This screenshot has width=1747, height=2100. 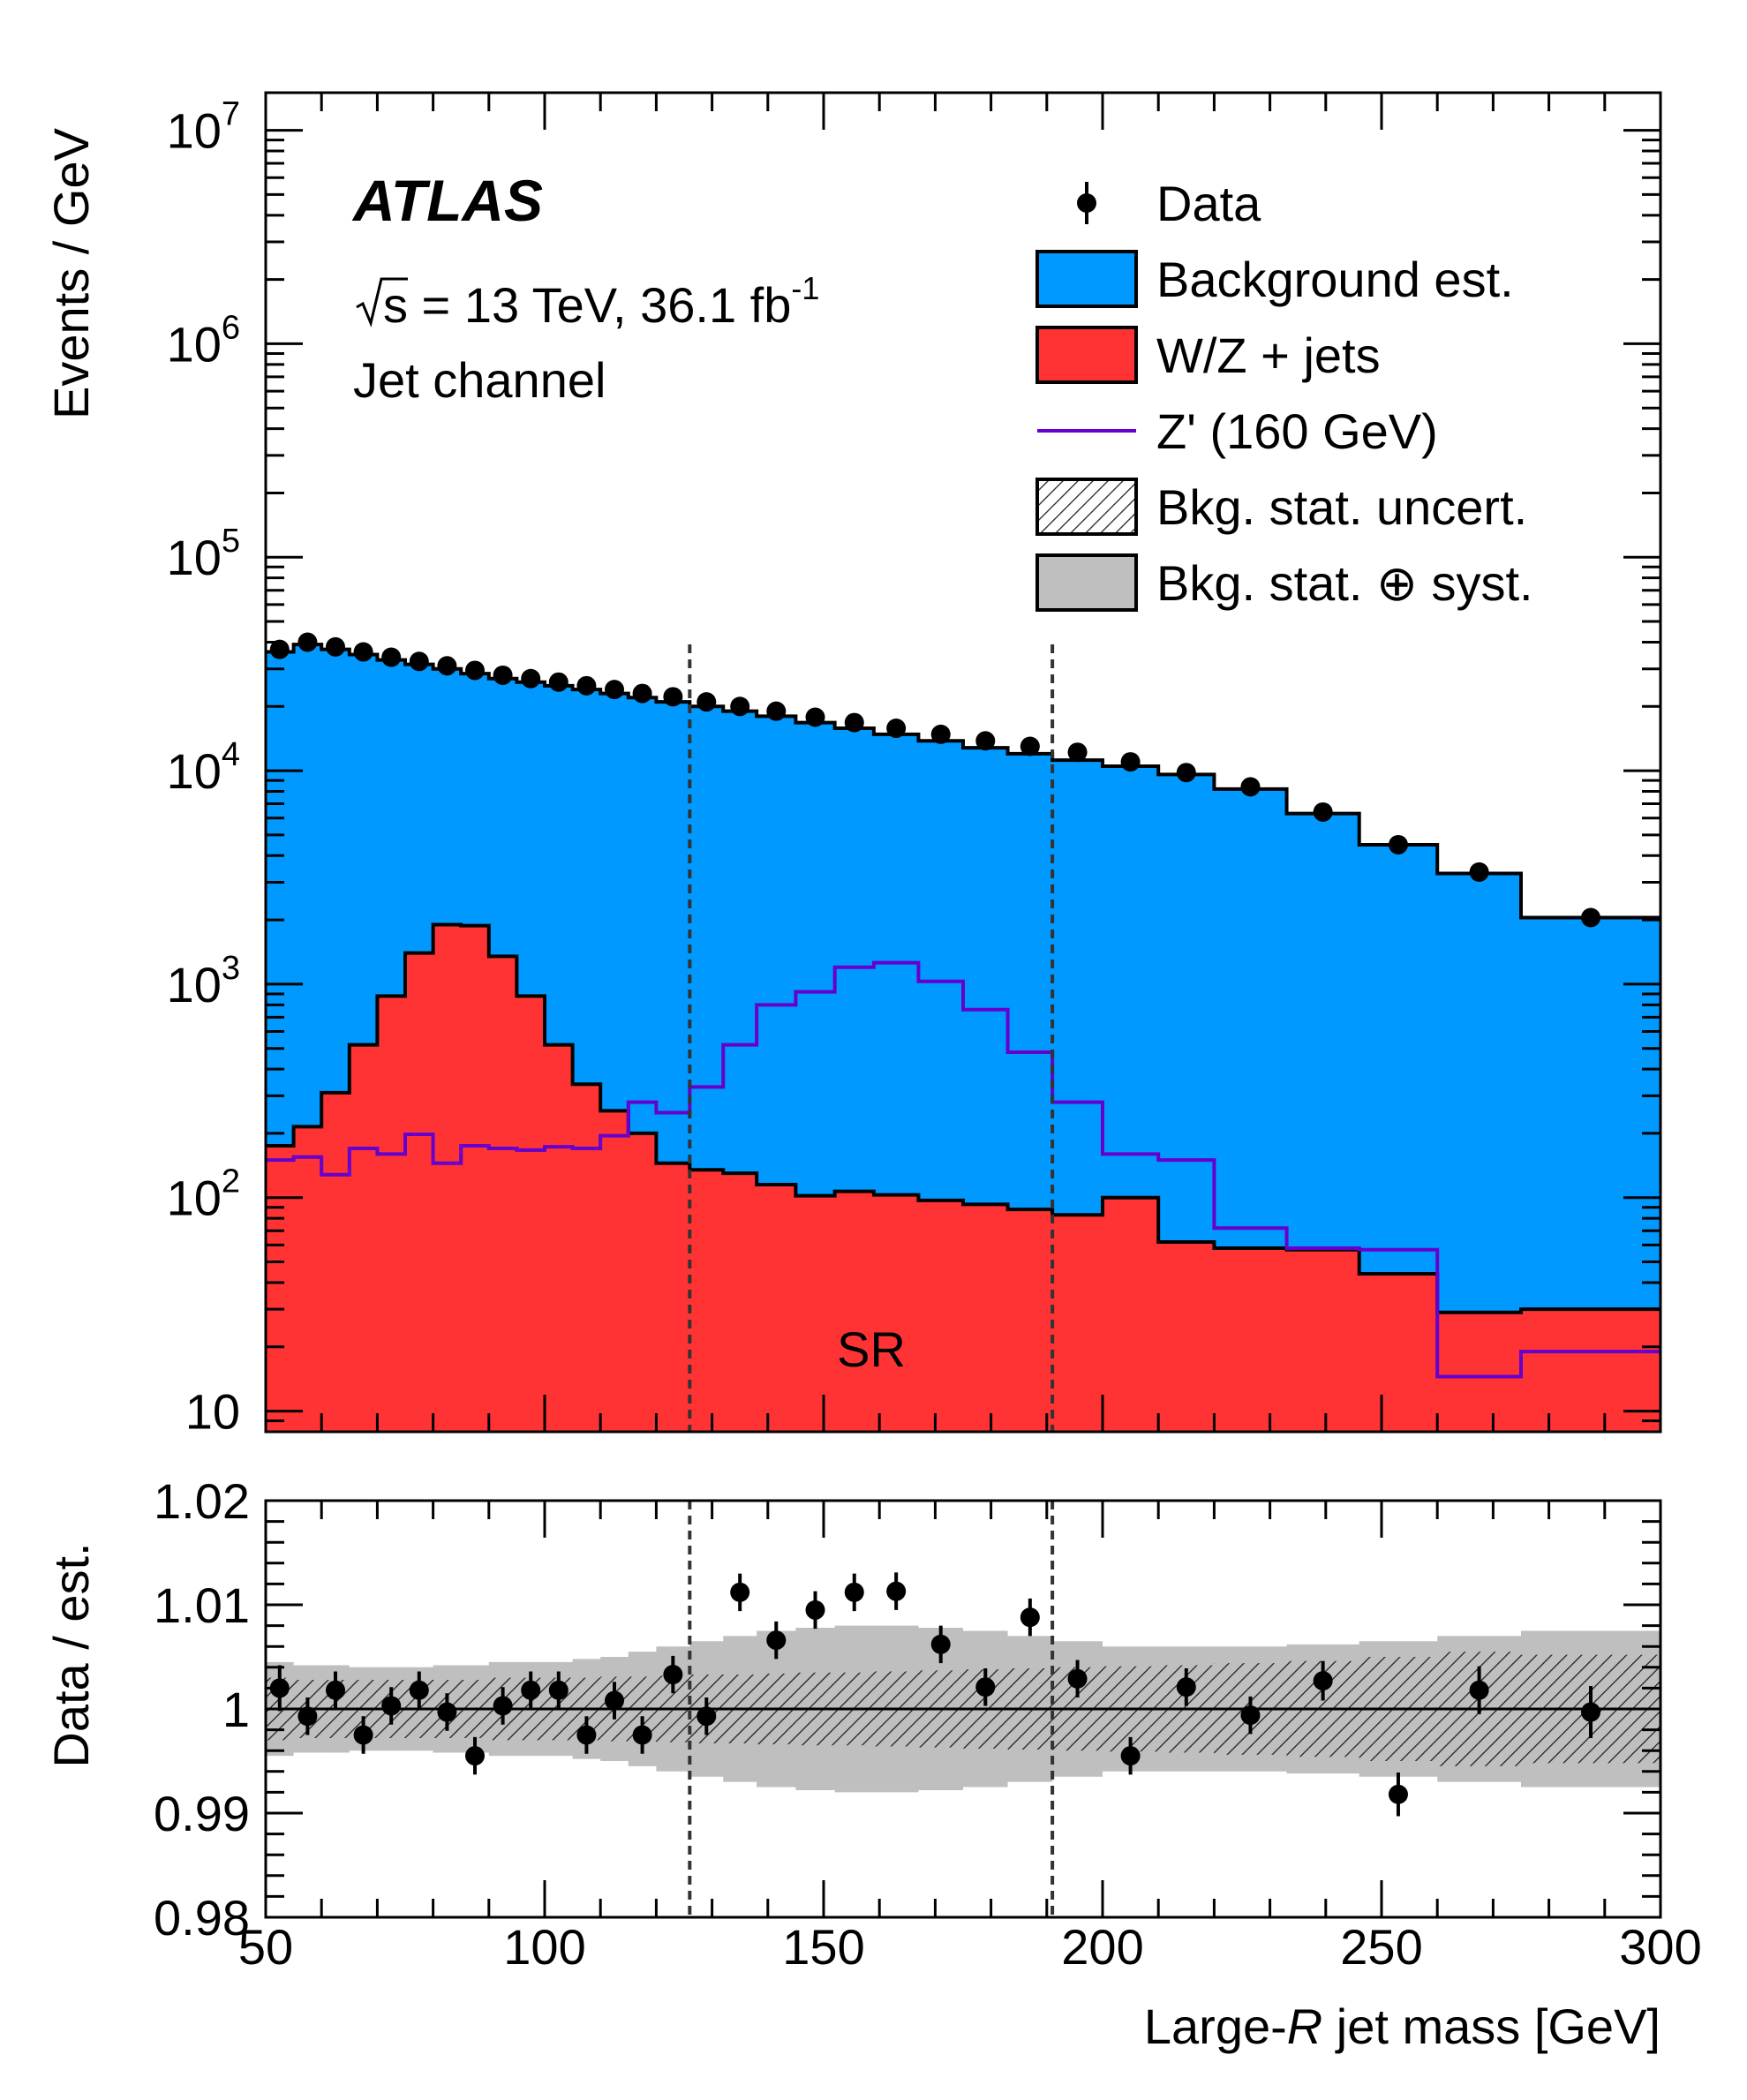 What do you see at coordinates (823, 1947) in the screenshot?
I see `x-tick-label: 150` at bounding box center [823, 1947].